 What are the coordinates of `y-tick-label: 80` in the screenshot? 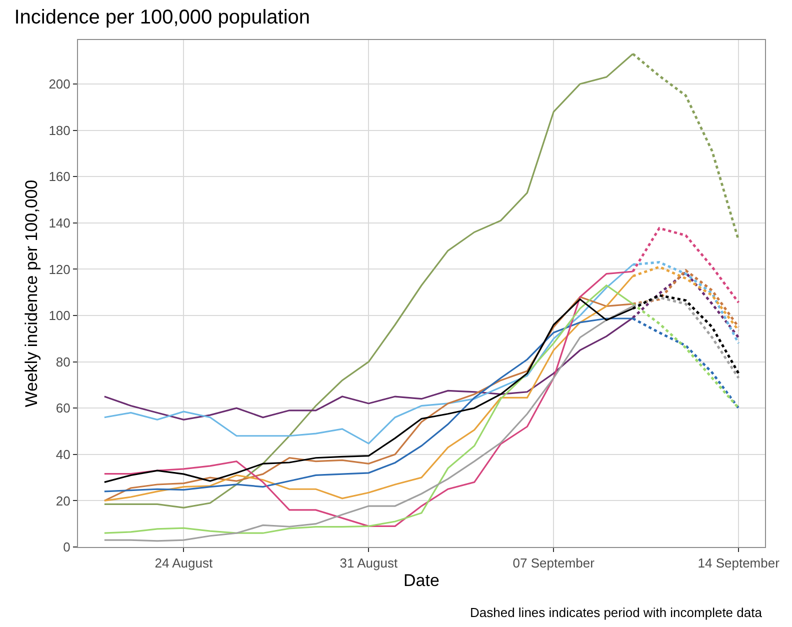 It's located at (63, 362).